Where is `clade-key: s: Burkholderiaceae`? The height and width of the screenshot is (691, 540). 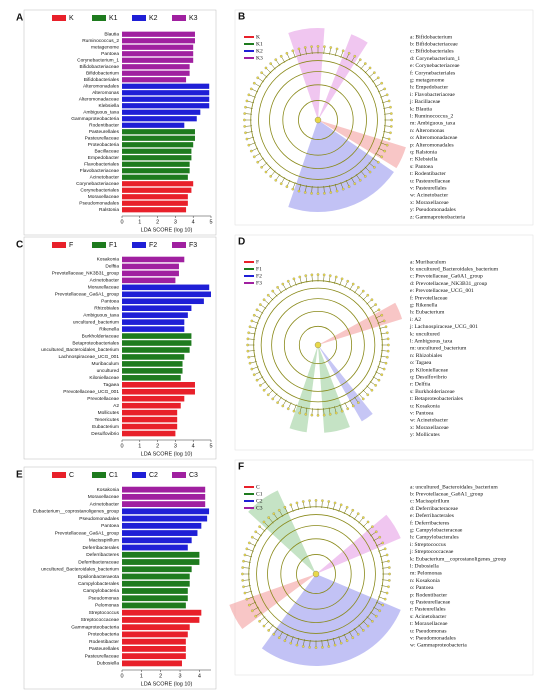
clade-key: s: Burkholderiaceae is located at coordinates (432, 392).